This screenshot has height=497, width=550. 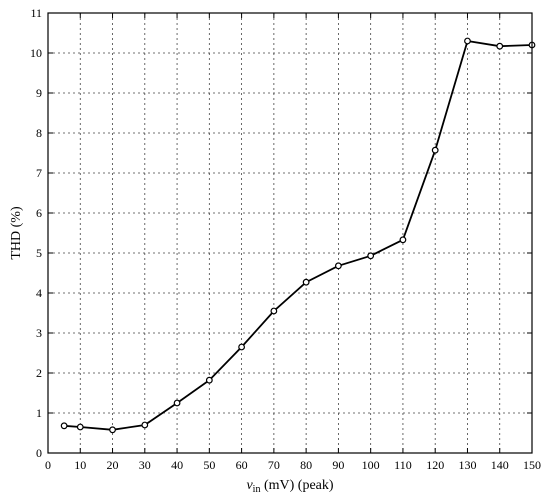 What do you see at coordinates (39, 213) in the screenshot?
I see `y-tick-label: 6` at bounding box center [39, 213].